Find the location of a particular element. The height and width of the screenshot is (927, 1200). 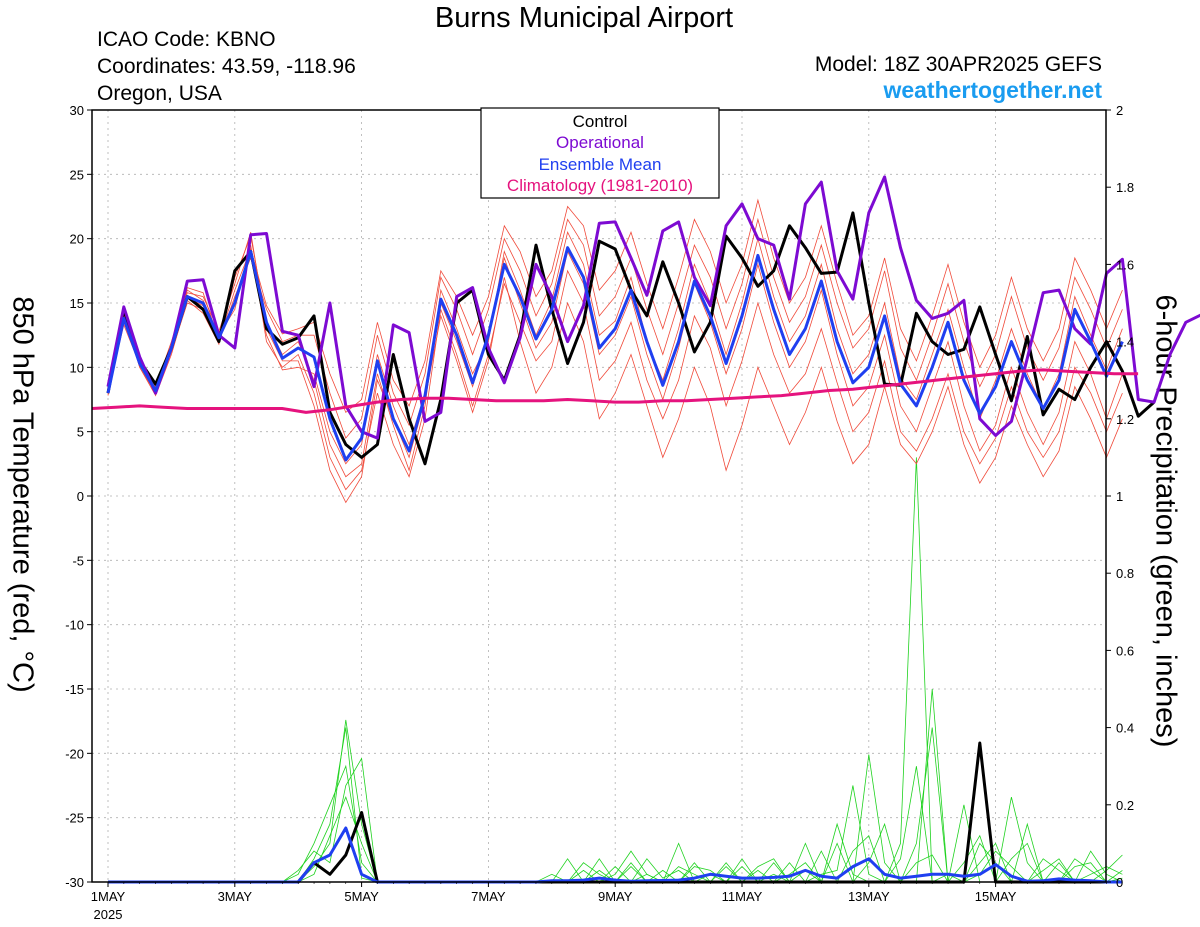

y-tick-label: 25 is located at coordinates (77, 174).